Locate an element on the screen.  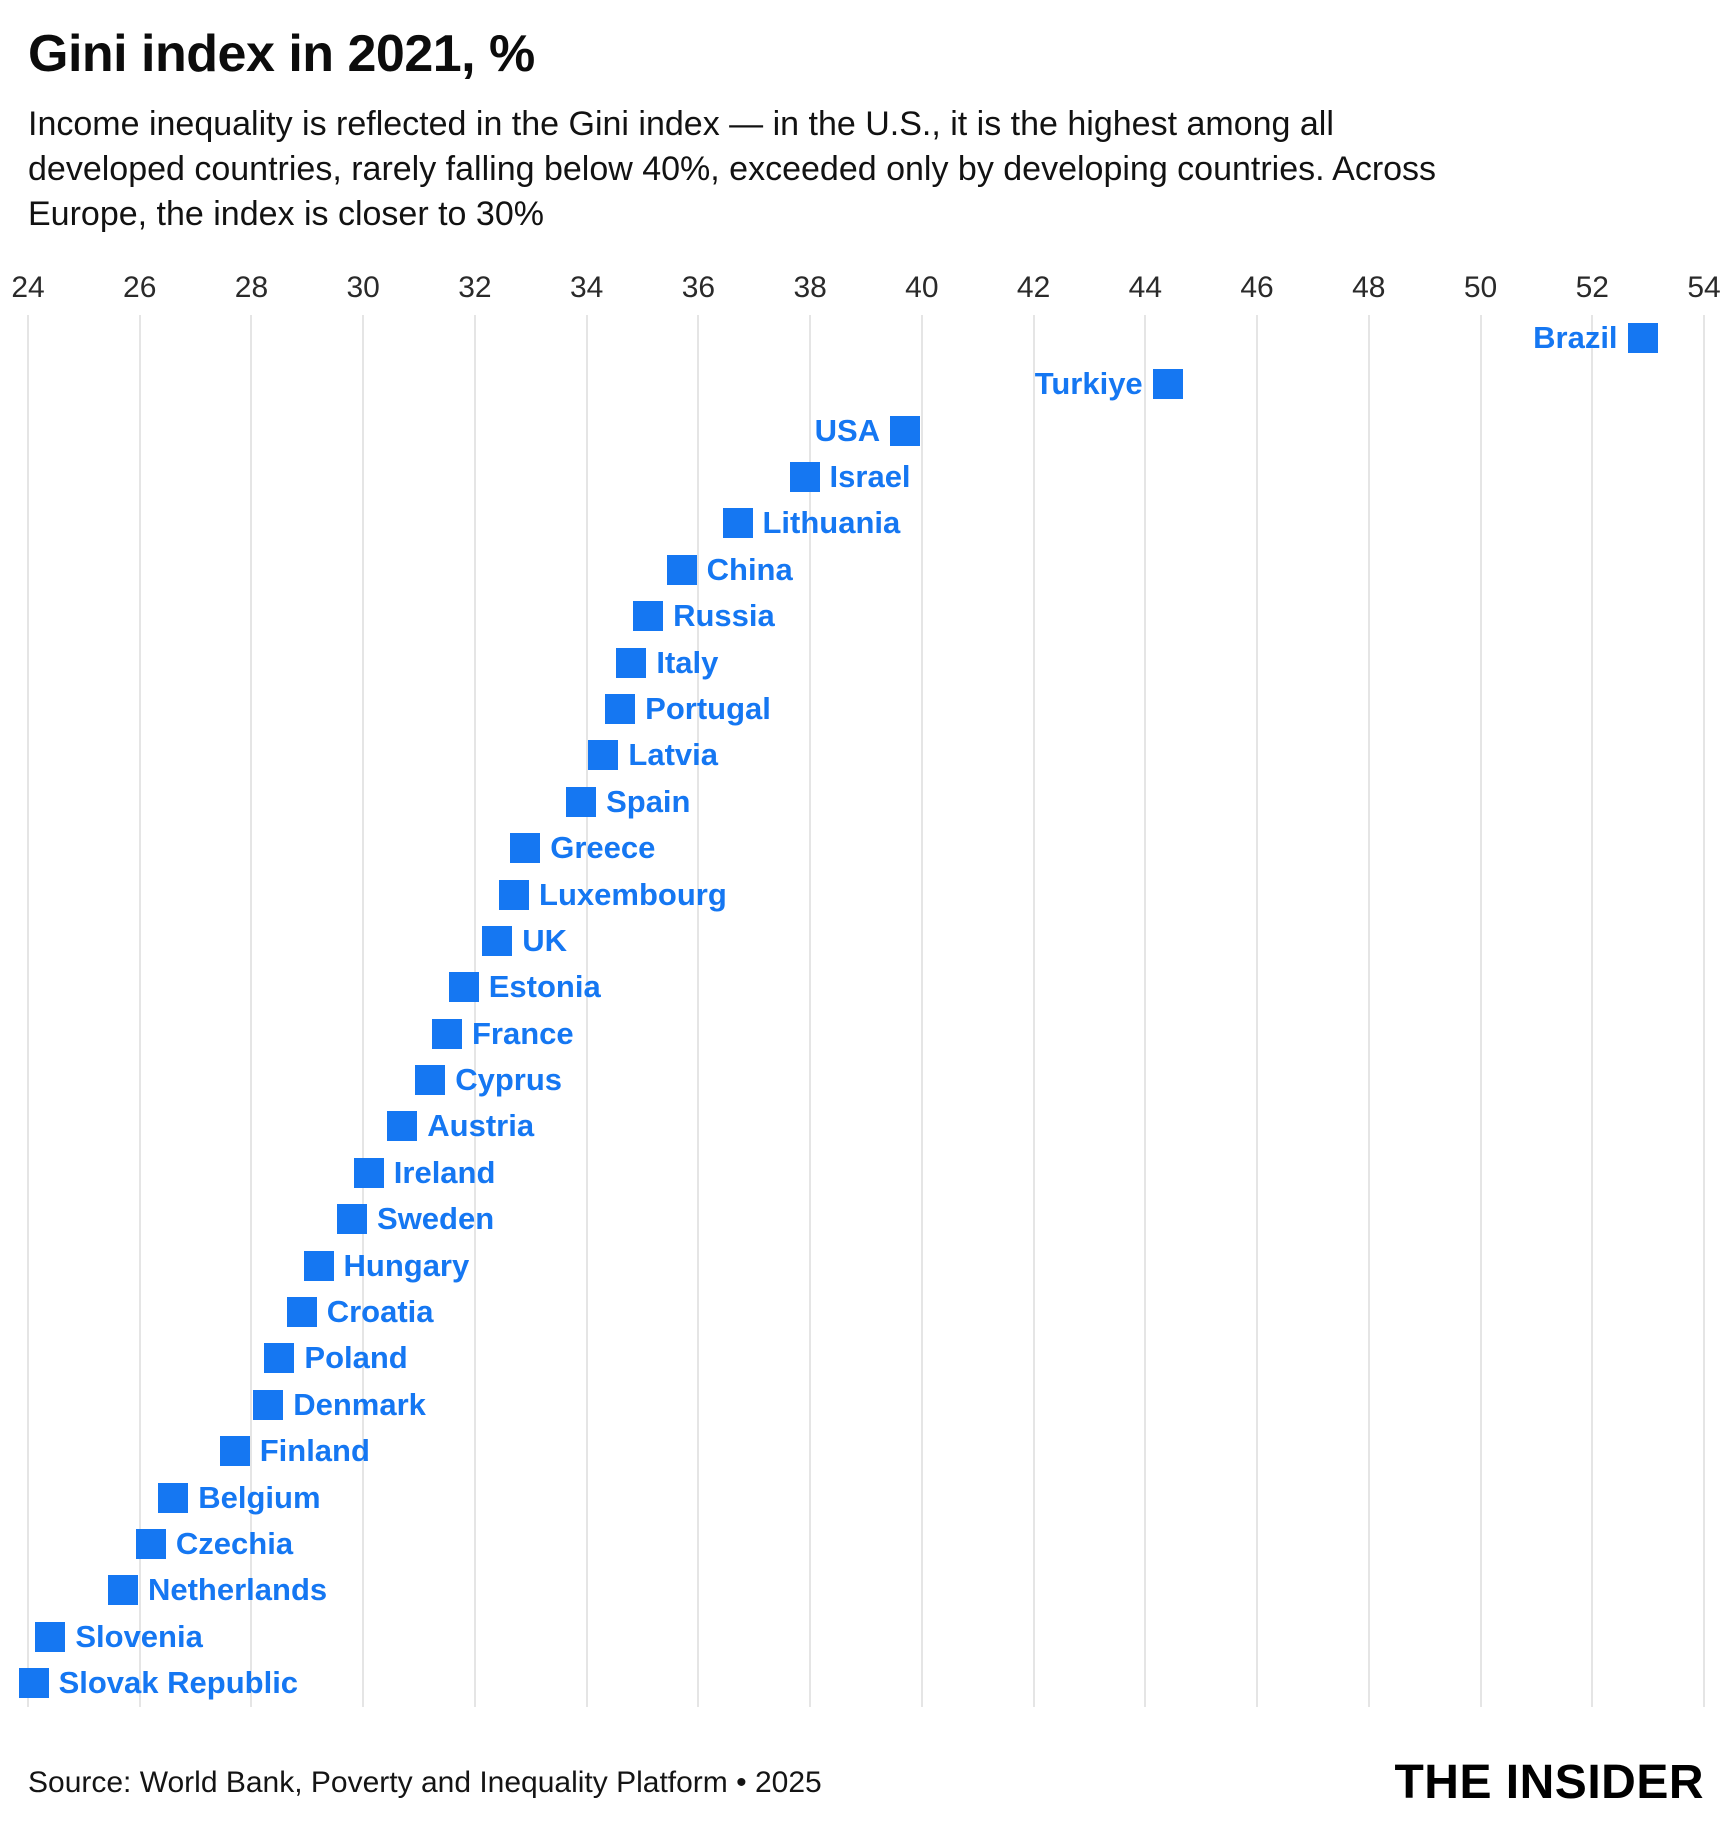
country-label-cyprus: Cyprus is located at coordinates (509, 1080).